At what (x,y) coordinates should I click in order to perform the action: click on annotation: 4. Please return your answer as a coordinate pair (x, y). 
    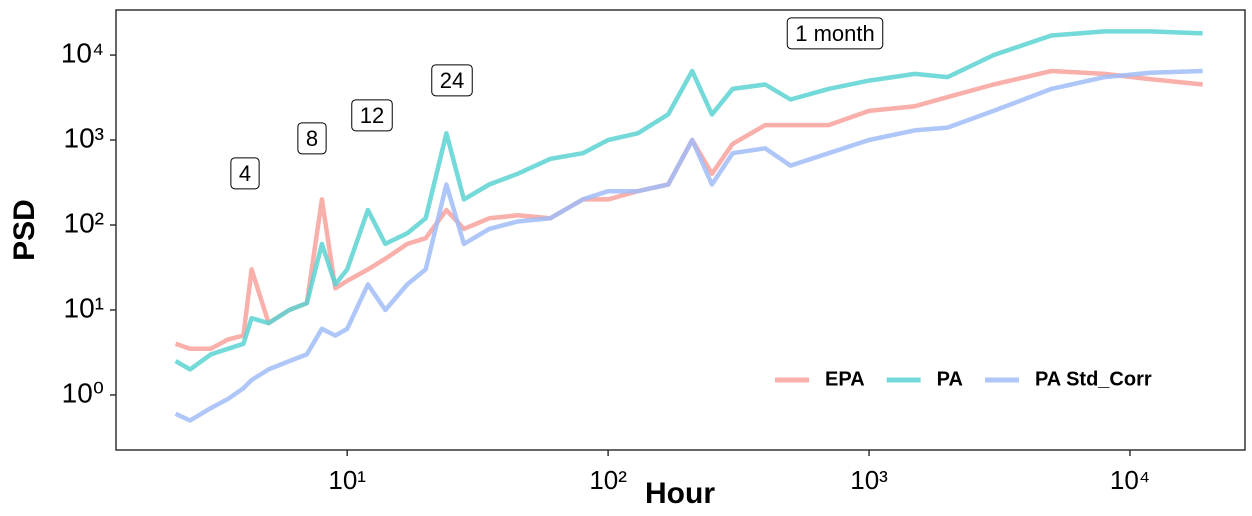
    Looking at the image, I should click on (245, 173).